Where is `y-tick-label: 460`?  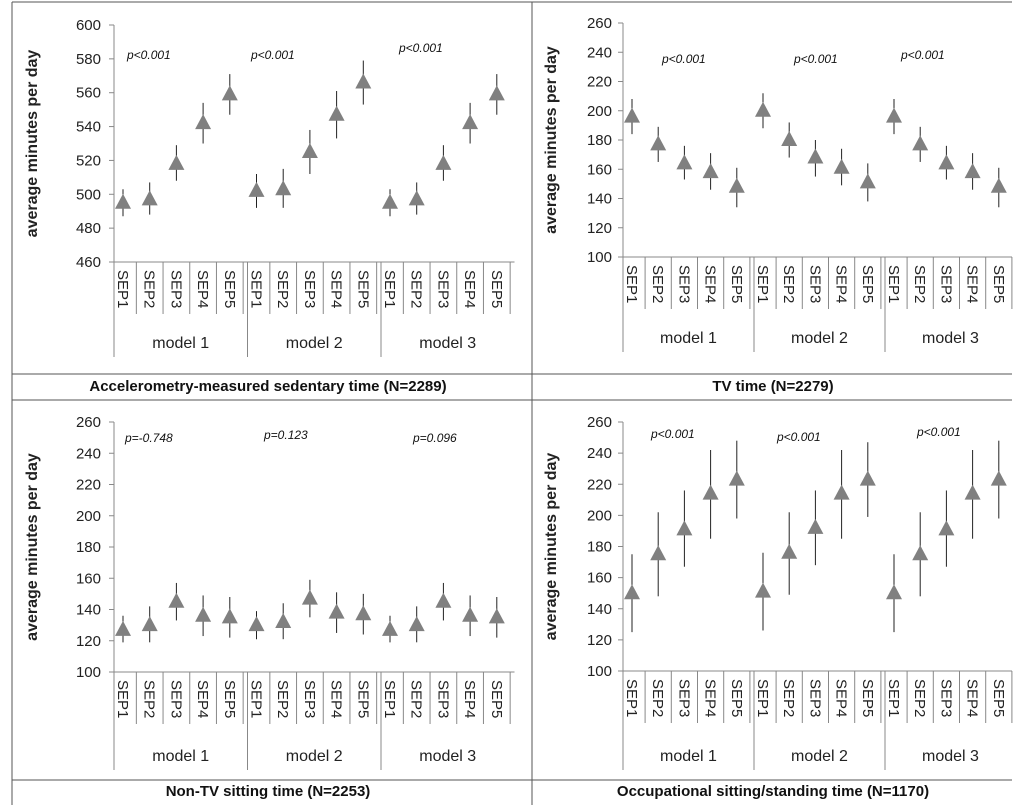 y-tick-label: 460 is located at coordinates (88, 262).